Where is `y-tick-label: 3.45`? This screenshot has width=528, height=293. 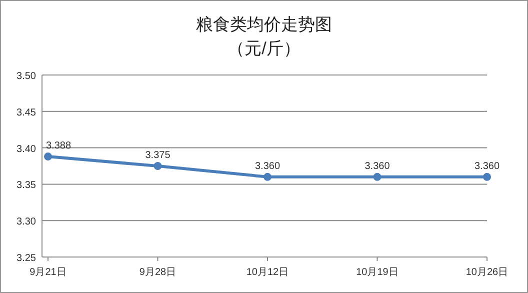
y-tick-label: 3.45 is located at coordinates (26, 112).